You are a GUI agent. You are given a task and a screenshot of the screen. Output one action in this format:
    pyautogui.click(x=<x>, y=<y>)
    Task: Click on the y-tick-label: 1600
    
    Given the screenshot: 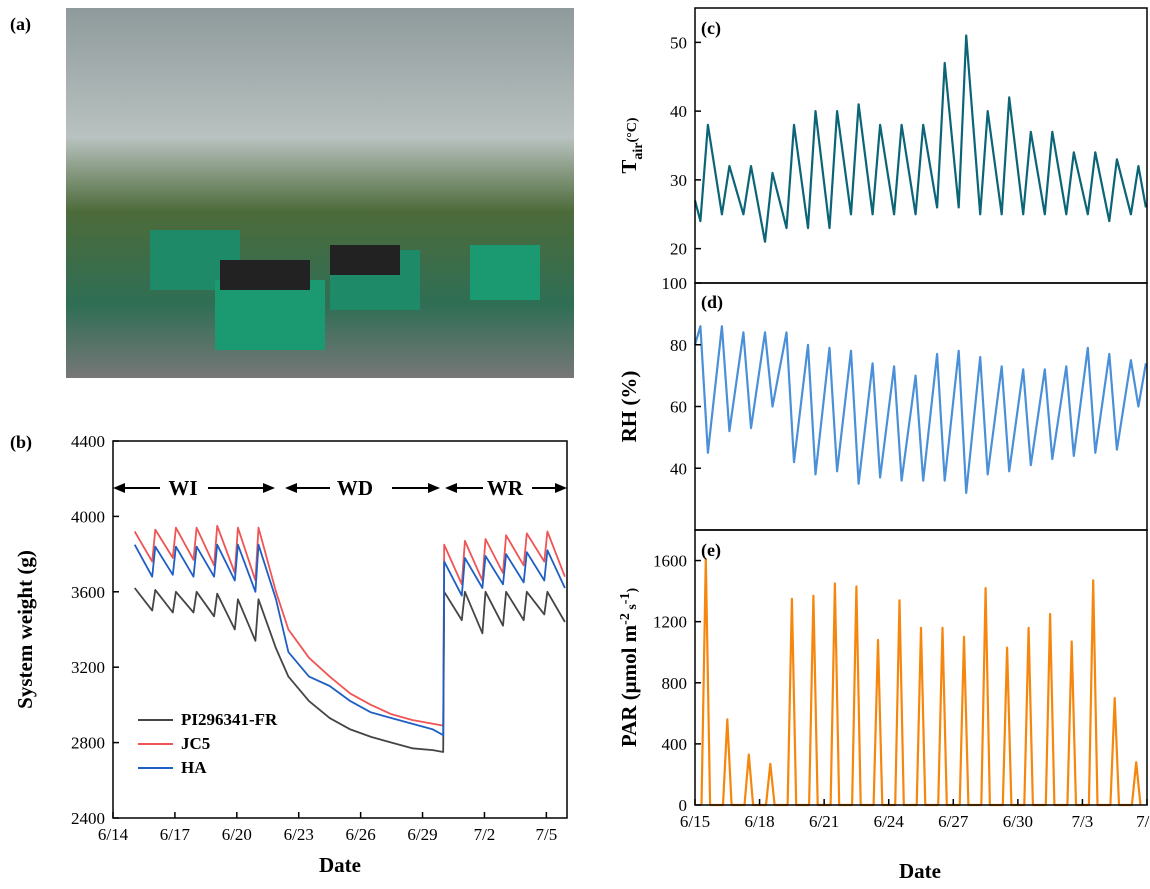 What is the action you would take?
    pyautogui.click(x=670, y=561)
    